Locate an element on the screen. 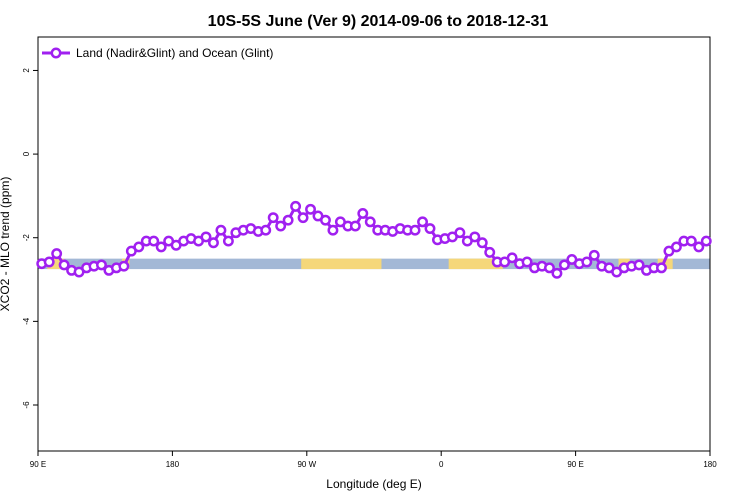 Image resolution: width=750 pixels, height=500 pixels. series-group is located at coordinates (374, 239).